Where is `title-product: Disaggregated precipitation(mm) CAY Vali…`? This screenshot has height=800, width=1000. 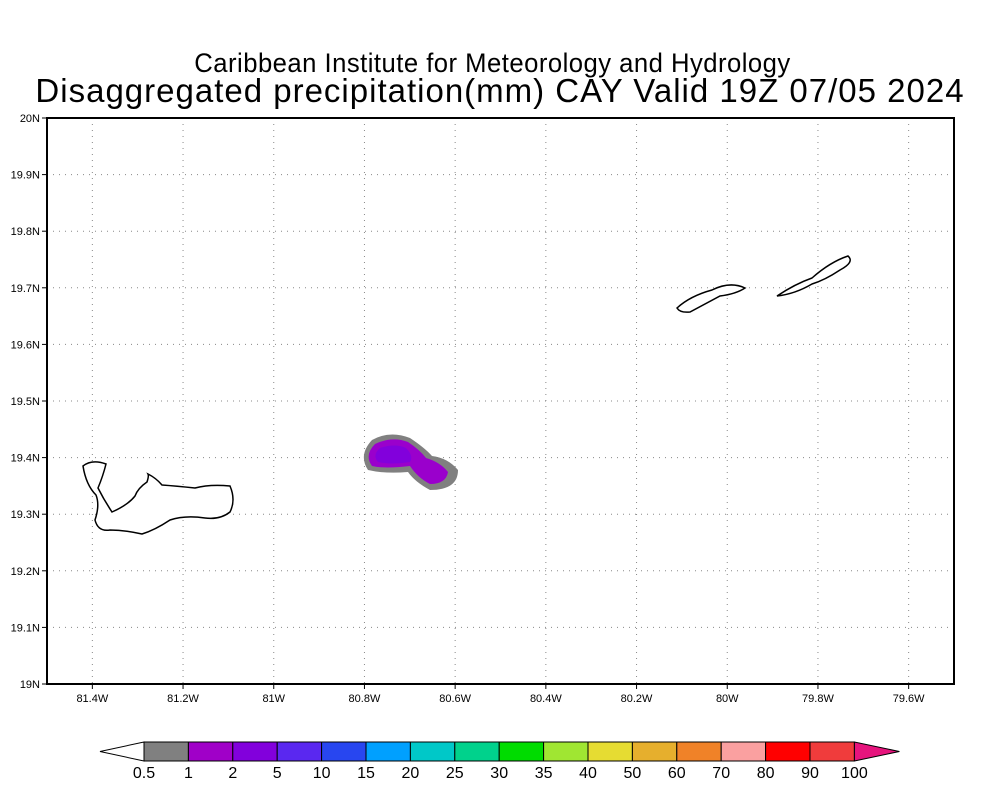 title-product: Disaggregated precipitation(mm) CAY Vali… is located at coordinates (500, 90).